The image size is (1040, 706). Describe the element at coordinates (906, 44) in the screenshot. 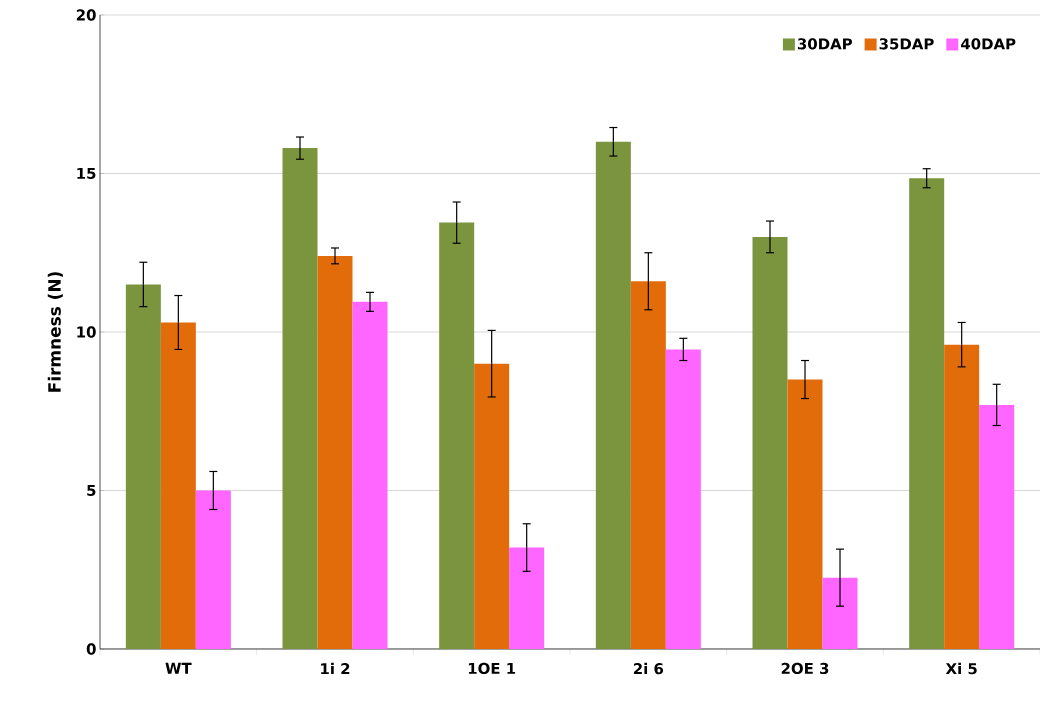

I see `legend-label: 35DAP` at that location.